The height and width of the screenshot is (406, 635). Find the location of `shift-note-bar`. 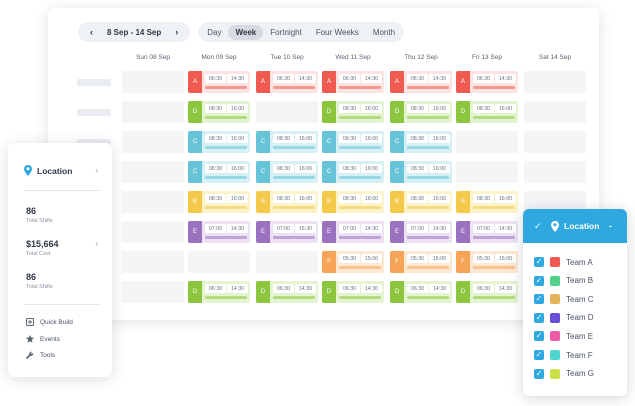

shift-note-bar is located at coordinates (428, 237).